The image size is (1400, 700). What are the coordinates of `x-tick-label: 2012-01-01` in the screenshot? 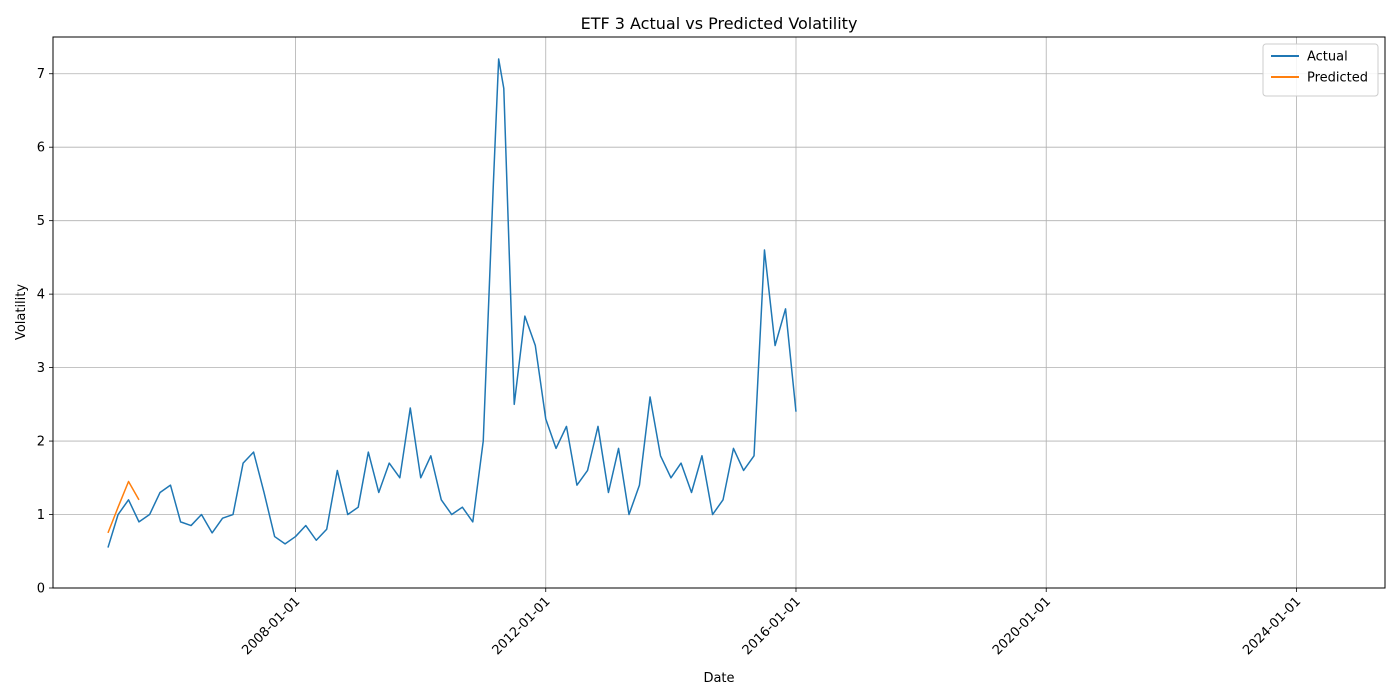 It's located at (522, 626).